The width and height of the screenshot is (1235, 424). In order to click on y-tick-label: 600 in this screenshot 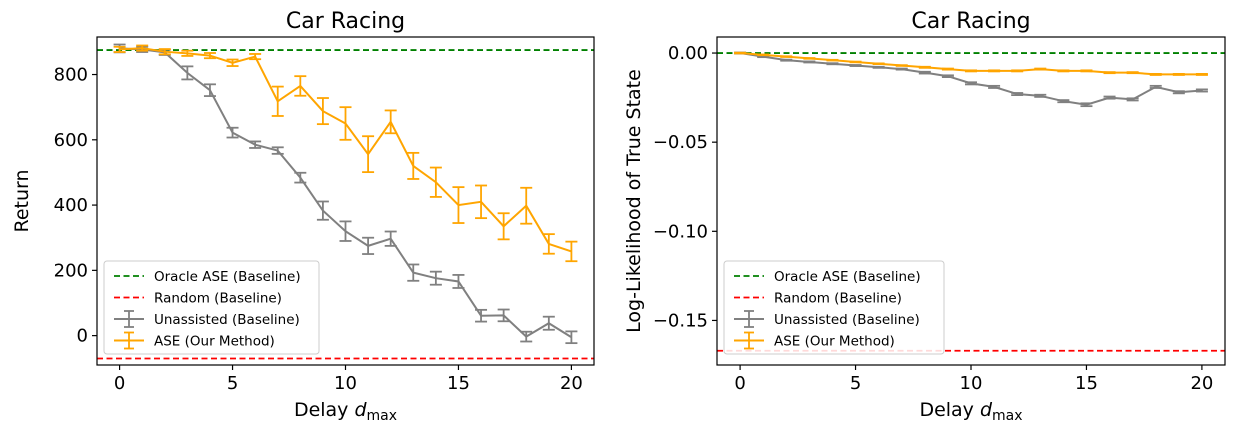, I will do `click(71, 140)`.